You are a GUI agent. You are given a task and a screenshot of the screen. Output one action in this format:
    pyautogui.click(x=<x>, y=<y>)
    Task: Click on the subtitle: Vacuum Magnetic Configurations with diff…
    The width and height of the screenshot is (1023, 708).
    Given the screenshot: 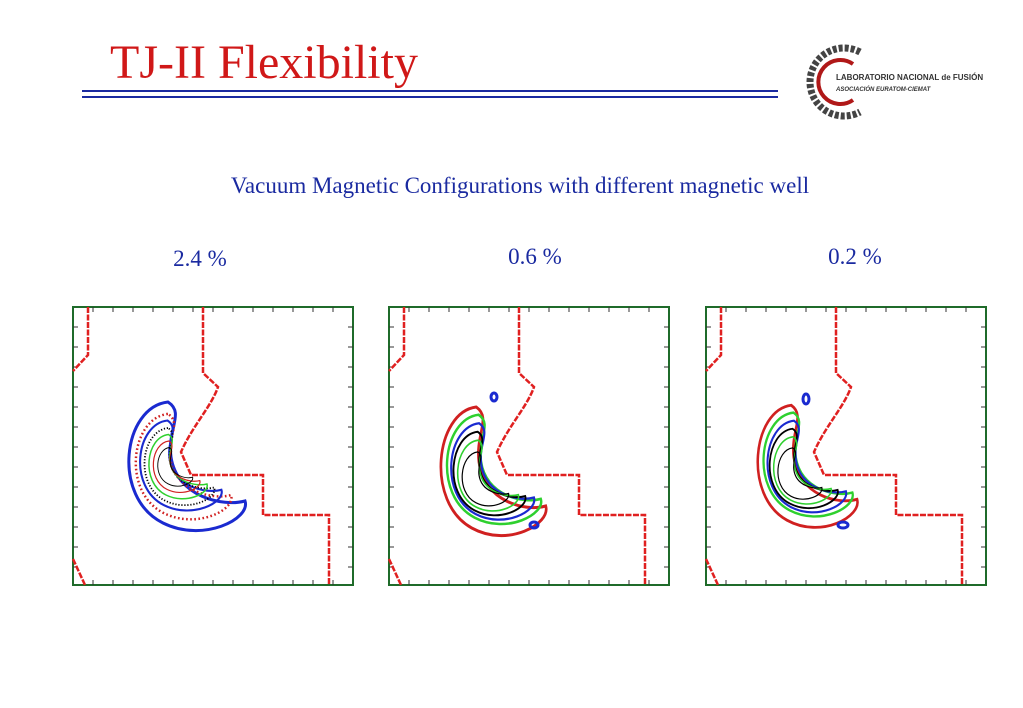 What is the action you would take?
    pyautogui.click(x=520, y=185)
    